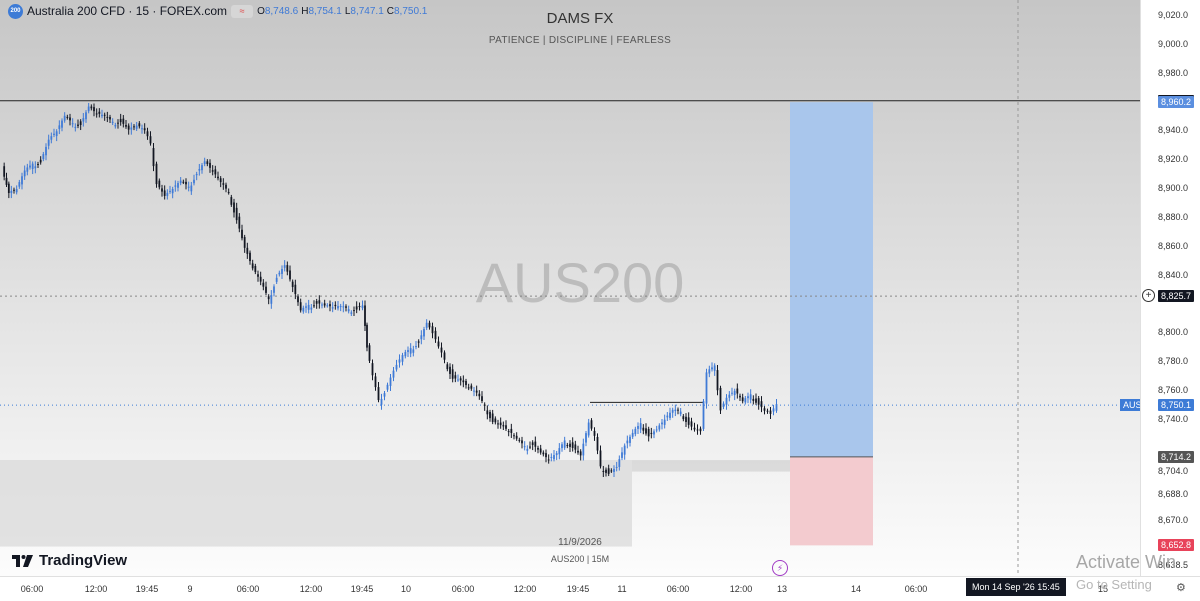  Describe the element at coordinates (1181, 588) in the screenshot. I see `settings-gear-icon: ⚙` at that location.